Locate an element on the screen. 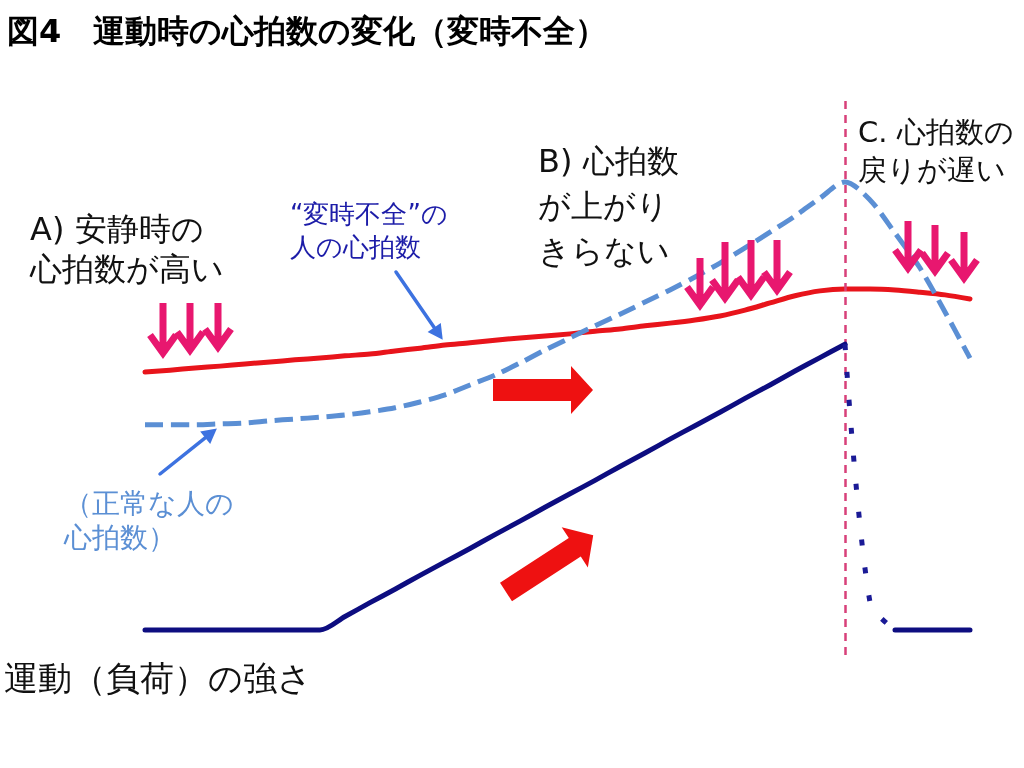  chart-title: 図4 運動時の心拍数の変化（変時不全） is located at coordinates (307, 31).